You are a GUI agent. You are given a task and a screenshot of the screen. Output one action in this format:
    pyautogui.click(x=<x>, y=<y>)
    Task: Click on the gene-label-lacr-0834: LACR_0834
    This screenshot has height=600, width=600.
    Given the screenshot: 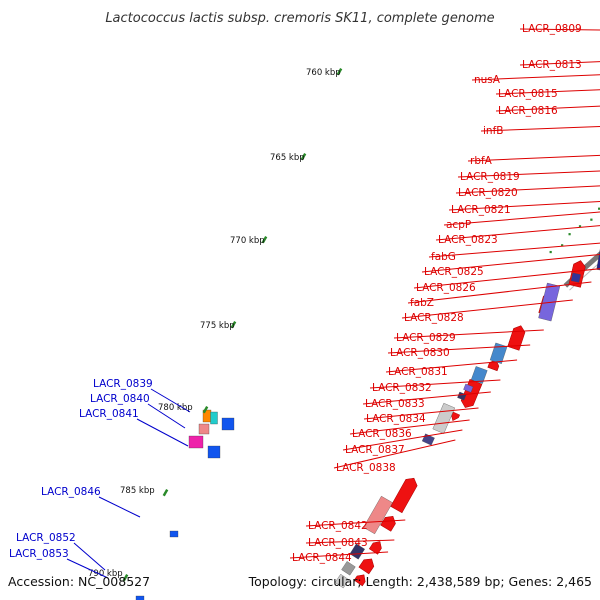 What is the action you would take?
    pyautogui.click(x=396, y=419)
    